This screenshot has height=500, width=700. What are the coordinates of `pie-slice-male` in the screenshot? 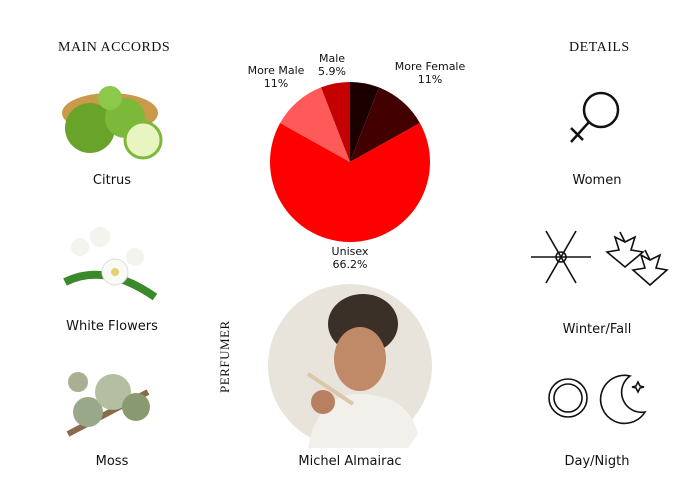 It's located at (335, 122).